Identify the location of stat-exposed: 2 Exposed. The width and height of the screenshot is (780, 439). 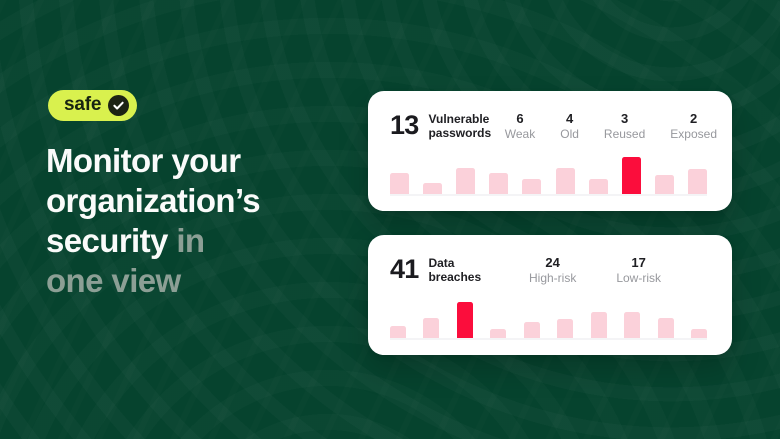
(693, 126).